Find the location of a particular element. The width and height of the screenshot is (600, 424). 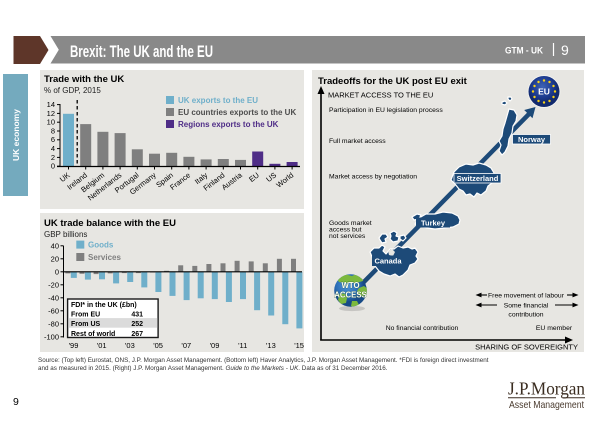

svg-text: Brexit: The UK and the EU is located at coordinates (141, 52).